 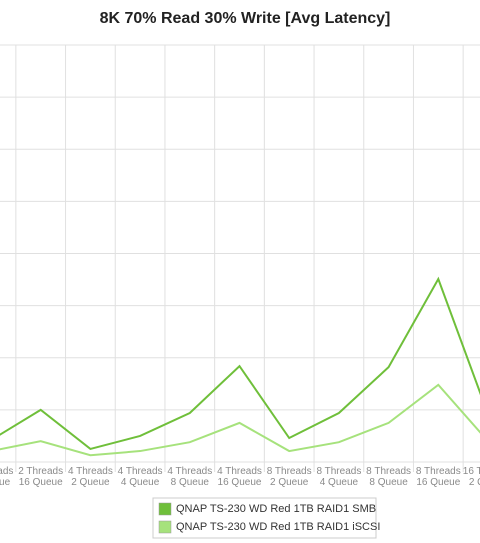 What do you see at coordinates (438, 477) in the screenshot?
I see `x-tick-label: 8 Threads 16 Queue` at bounding box center [438, 477].